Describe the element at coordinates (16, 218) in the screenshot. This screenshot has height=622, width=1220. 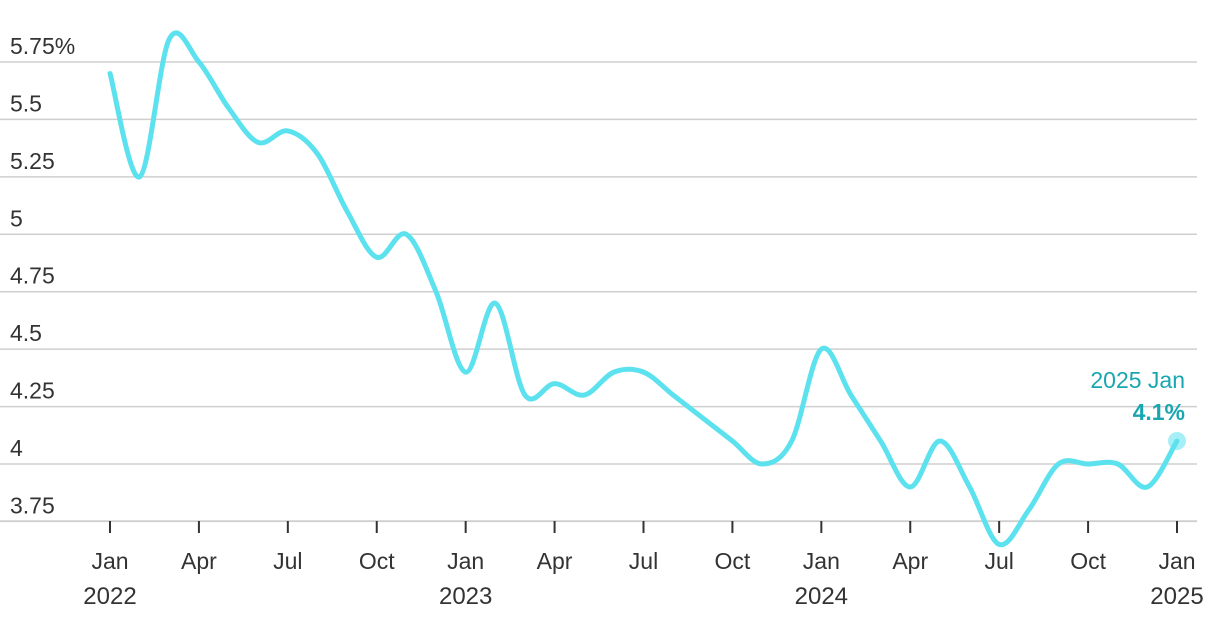
I see `y-tick-label: 5` at that location.